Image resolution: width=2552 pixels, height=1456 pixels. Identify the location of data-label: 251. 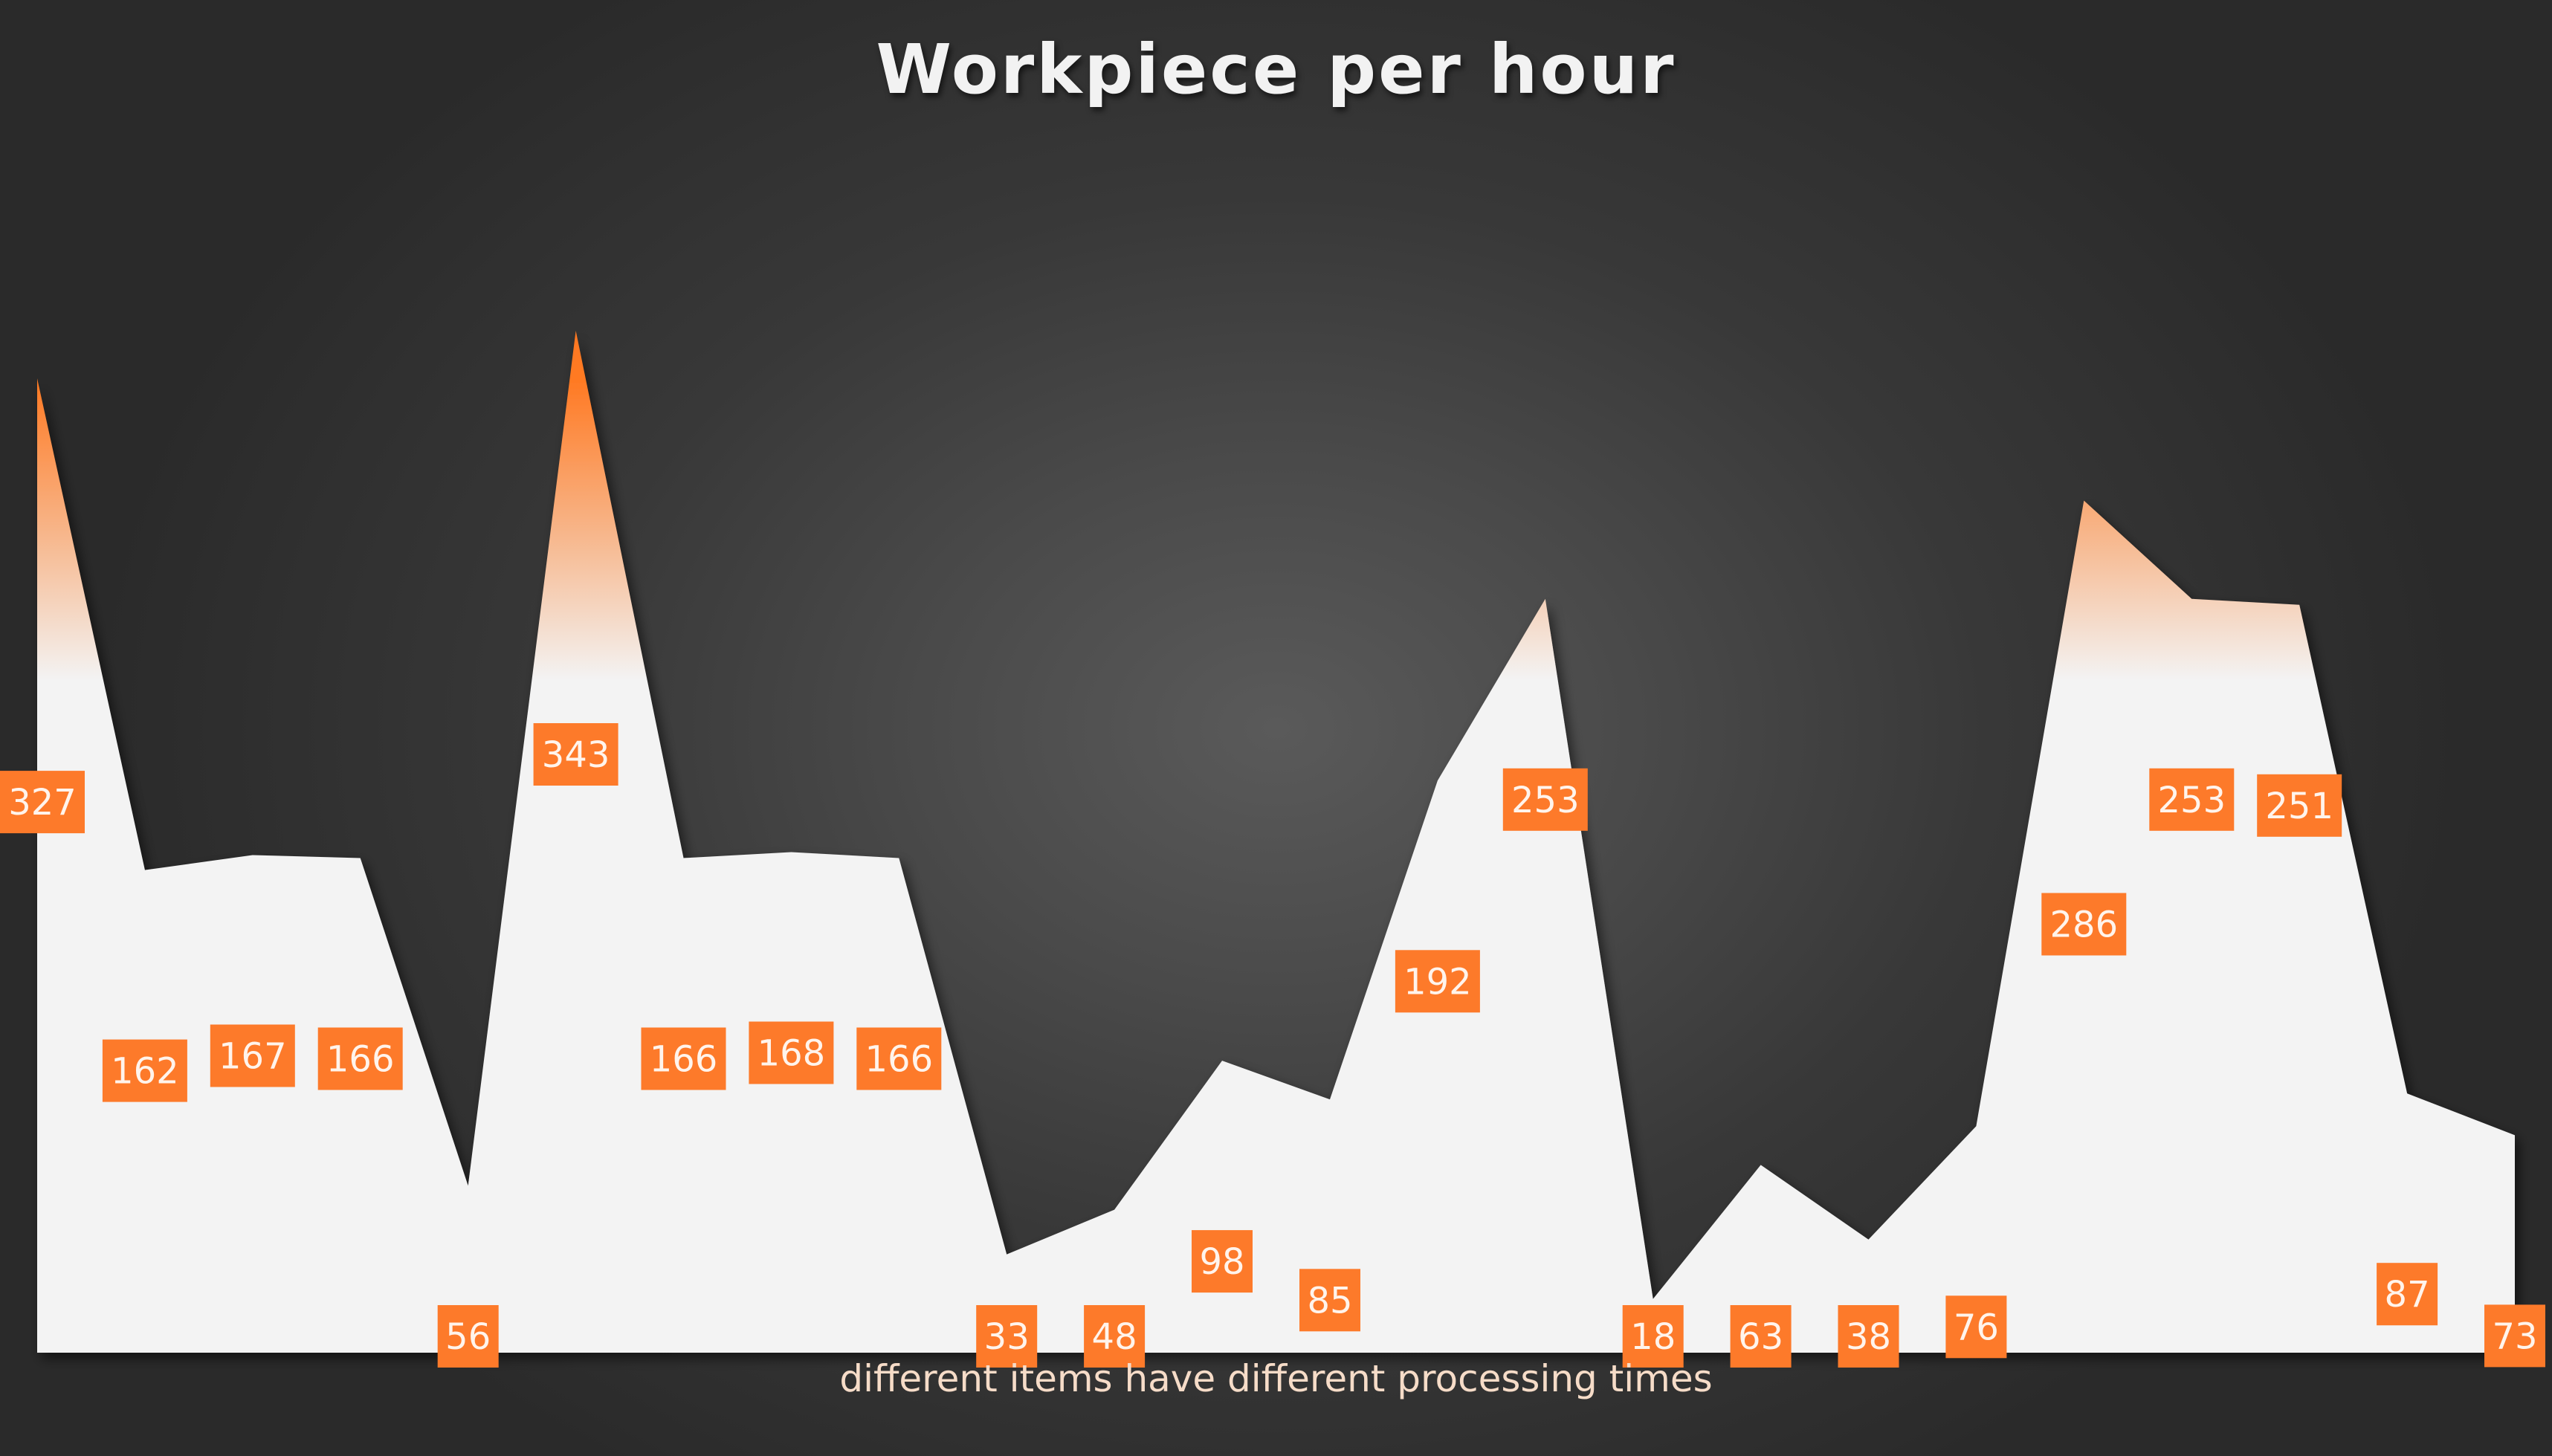
(2299, 806).